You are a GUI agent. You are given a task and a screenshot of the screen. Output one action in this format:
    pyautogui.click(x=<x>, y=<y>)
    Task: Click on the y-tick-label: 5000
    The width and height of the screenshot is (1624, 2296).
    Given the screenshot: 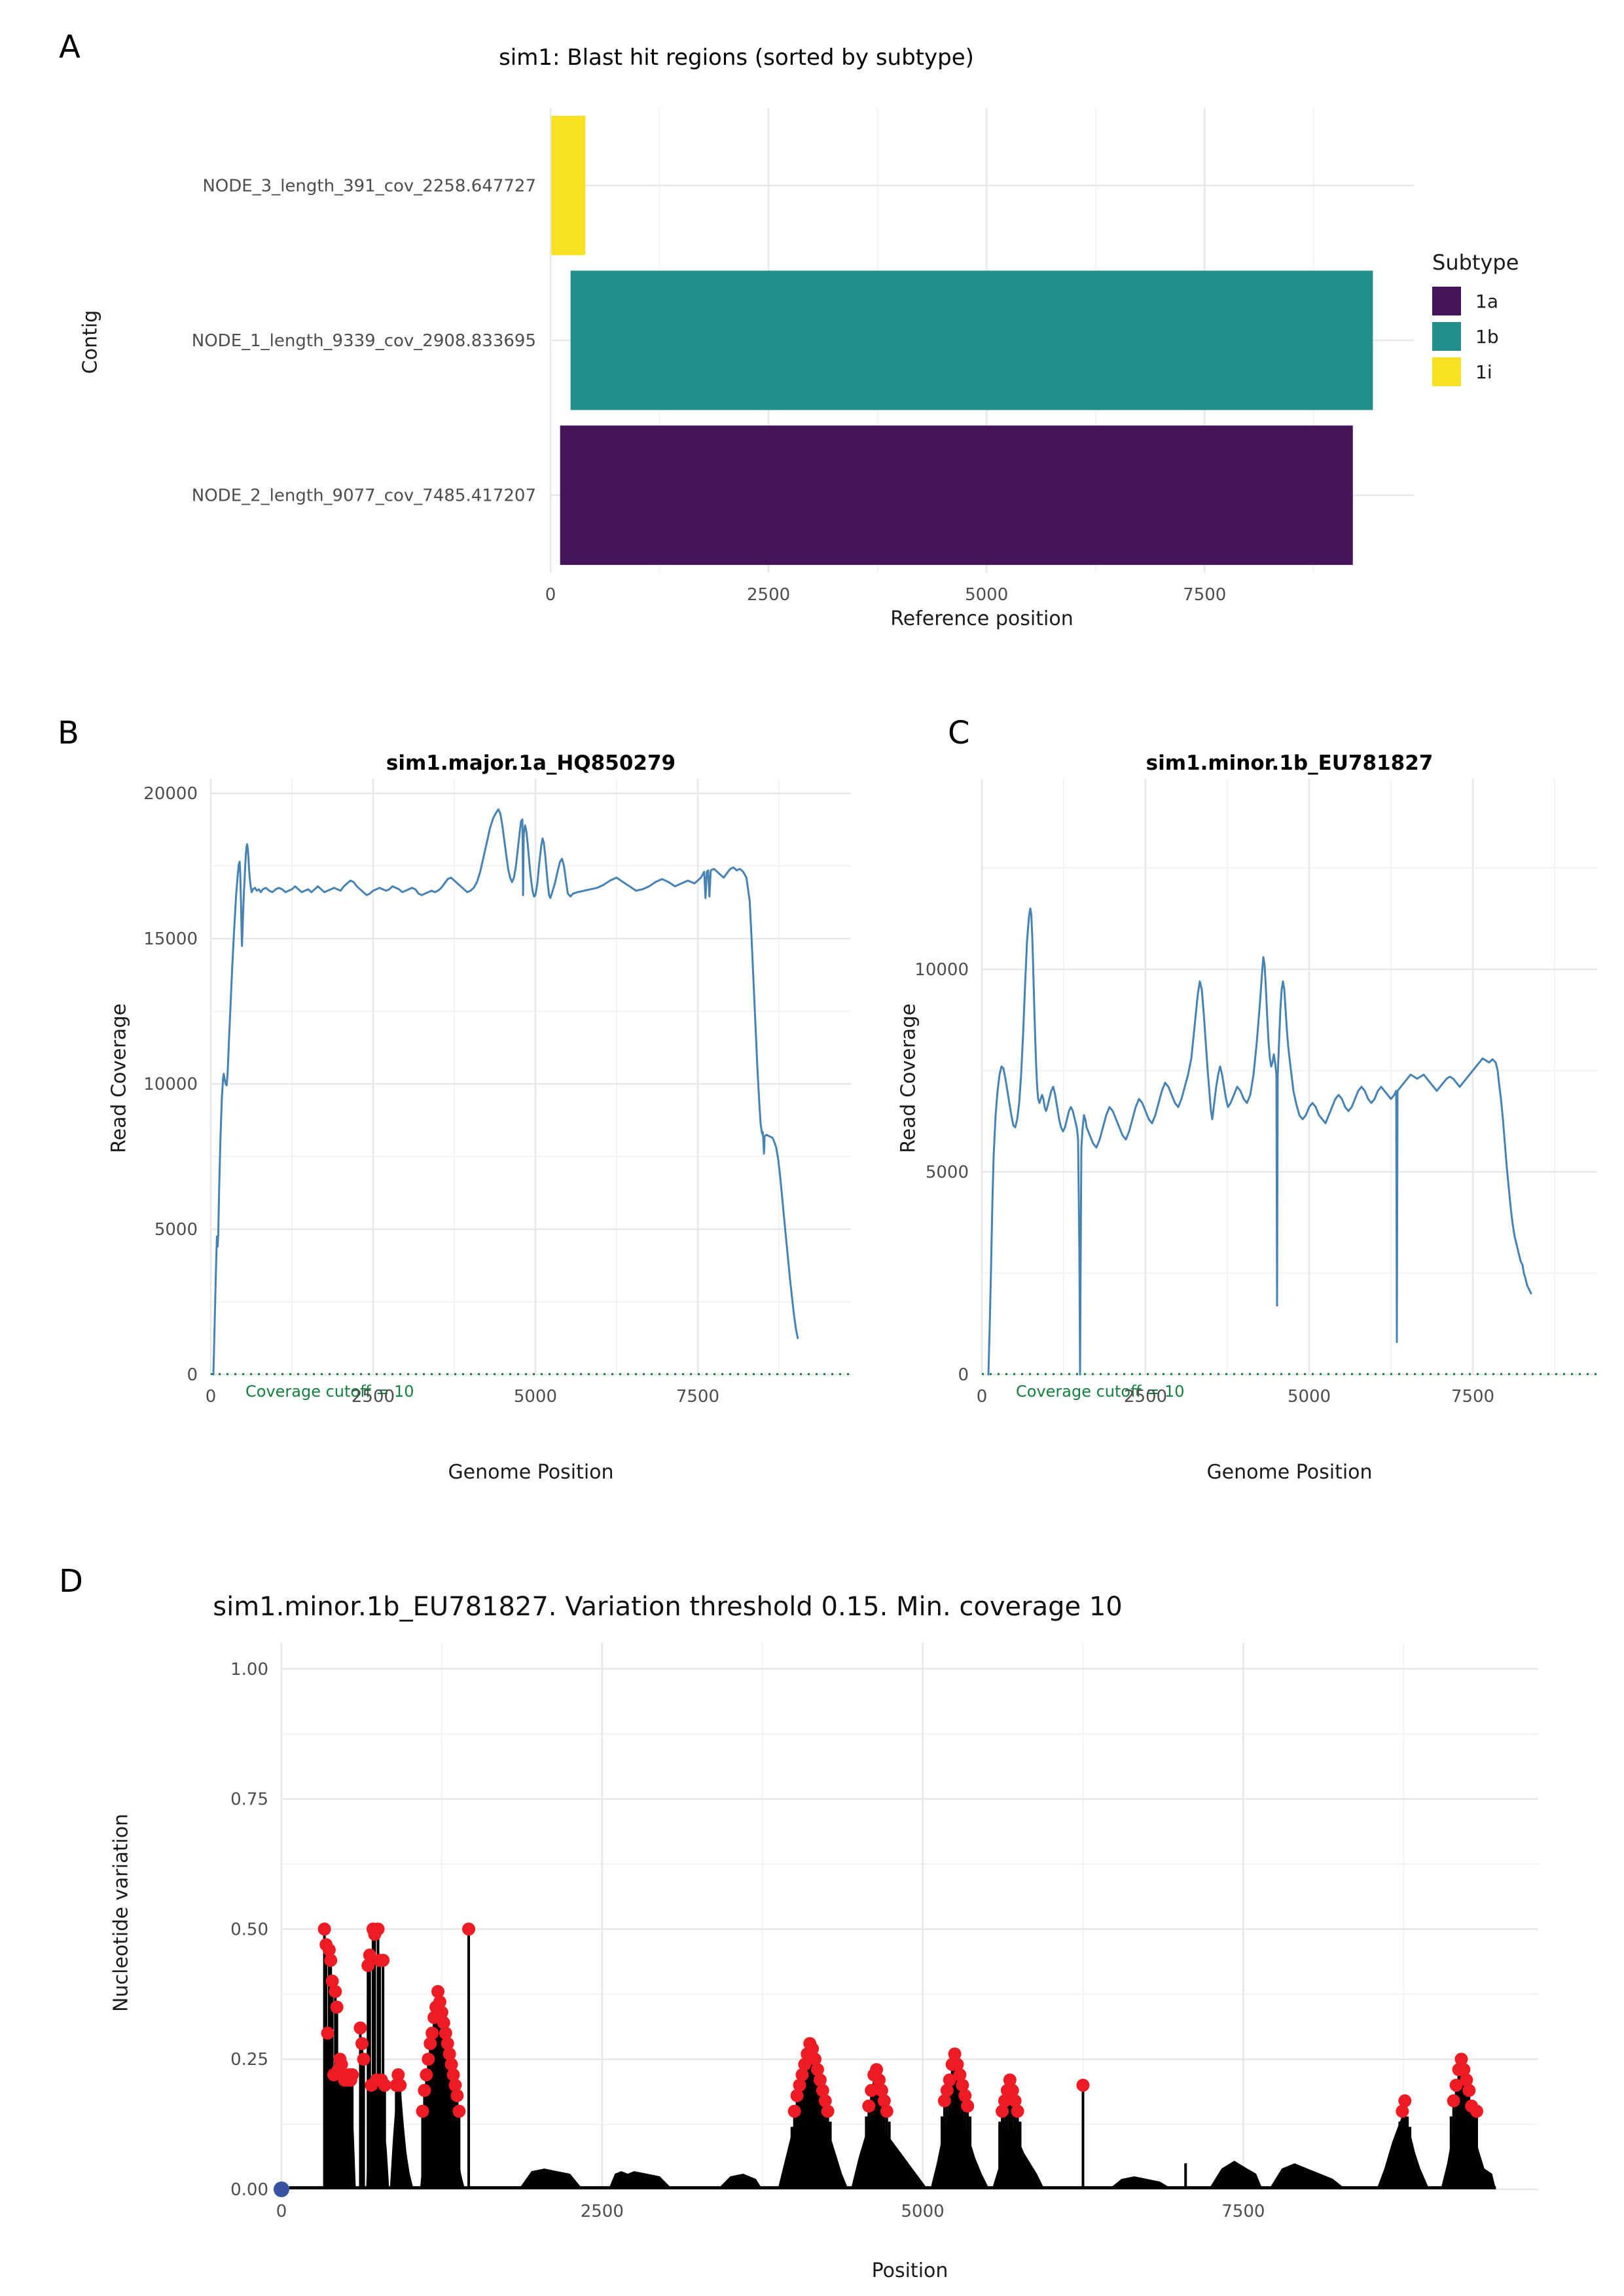 What is the action you would take?
    pyautogui.click(x=176, y=1230)
    